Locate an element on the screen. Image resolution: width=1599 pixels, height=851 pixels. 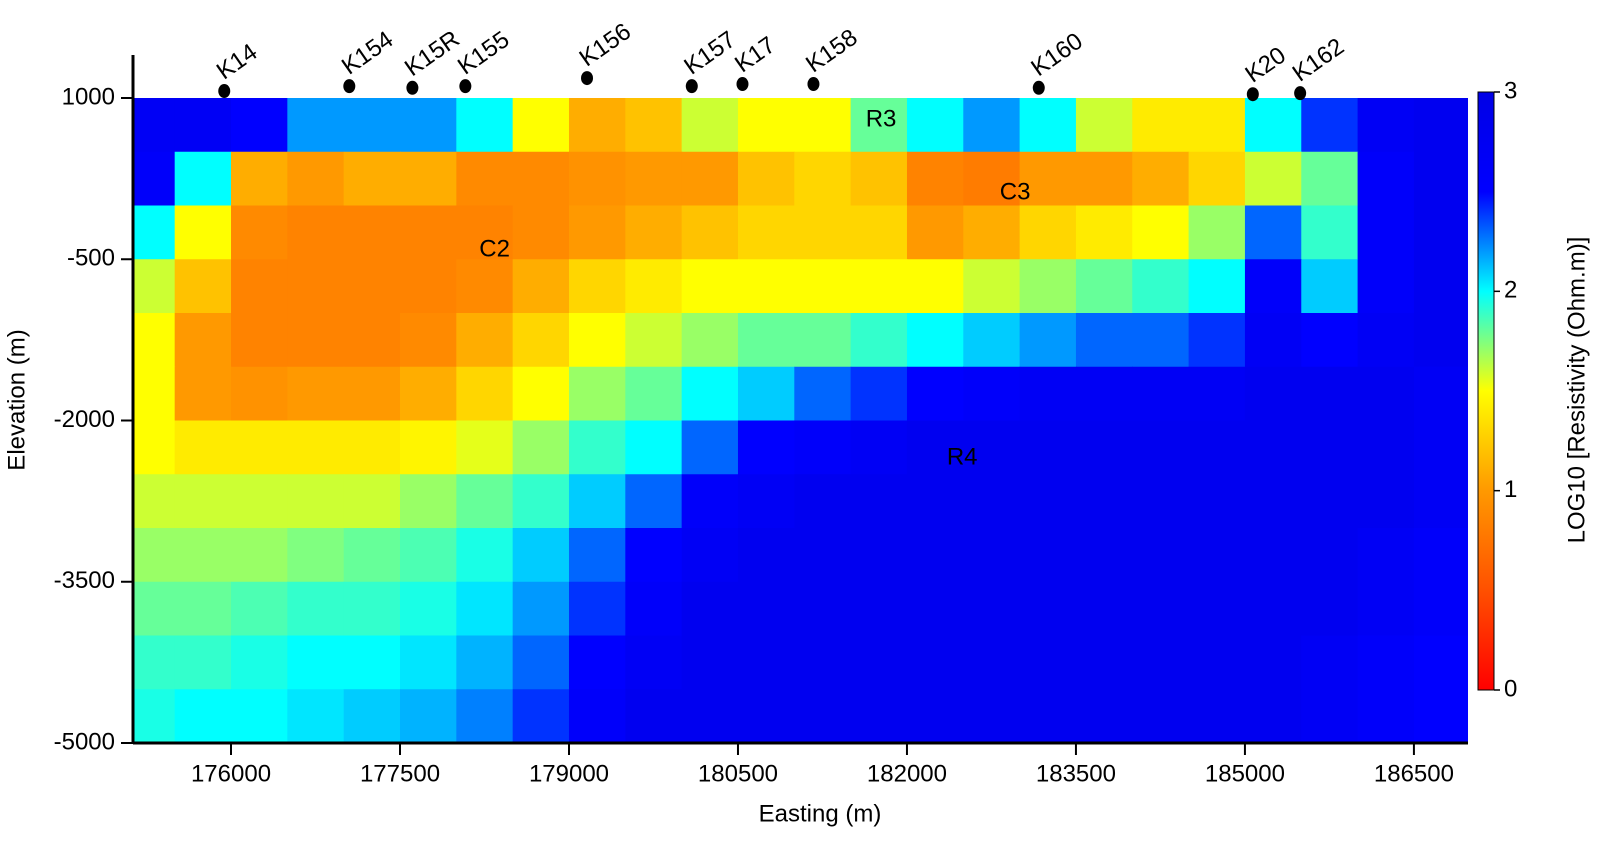
colorbar-tick-label: 3 is located at coordinates (1510, 90).